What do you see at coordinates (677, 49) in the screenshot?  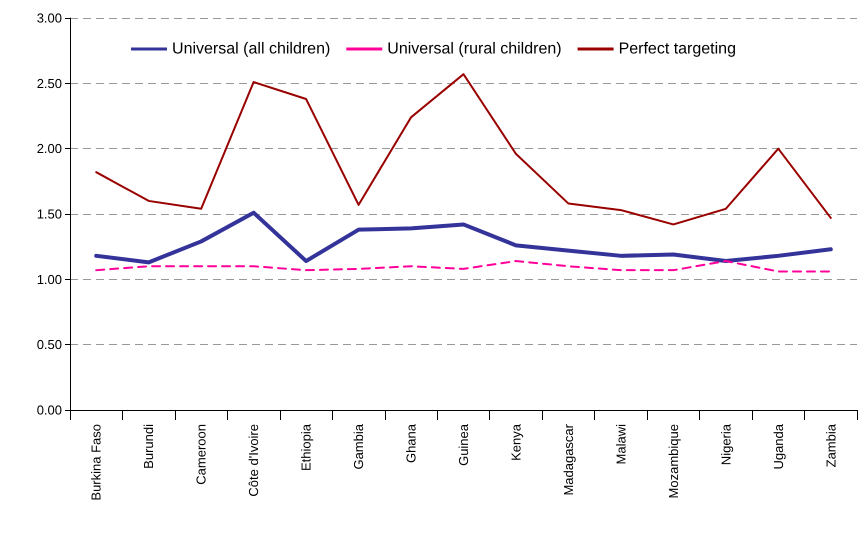 I see `legend-label: Perfect targeting` at bounding box center [677, 49].